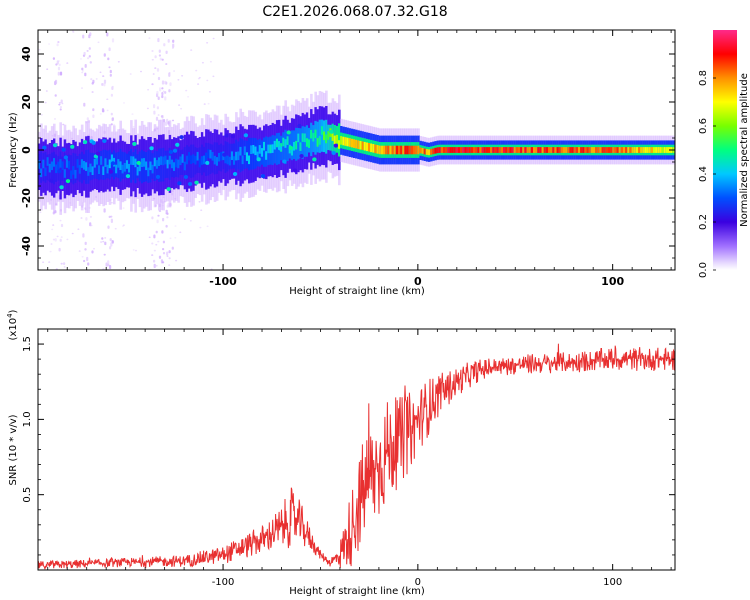 The image size is (750, 600). I want to click on spectrogram-y-label: Frequency (Hz), so click(13, 150).